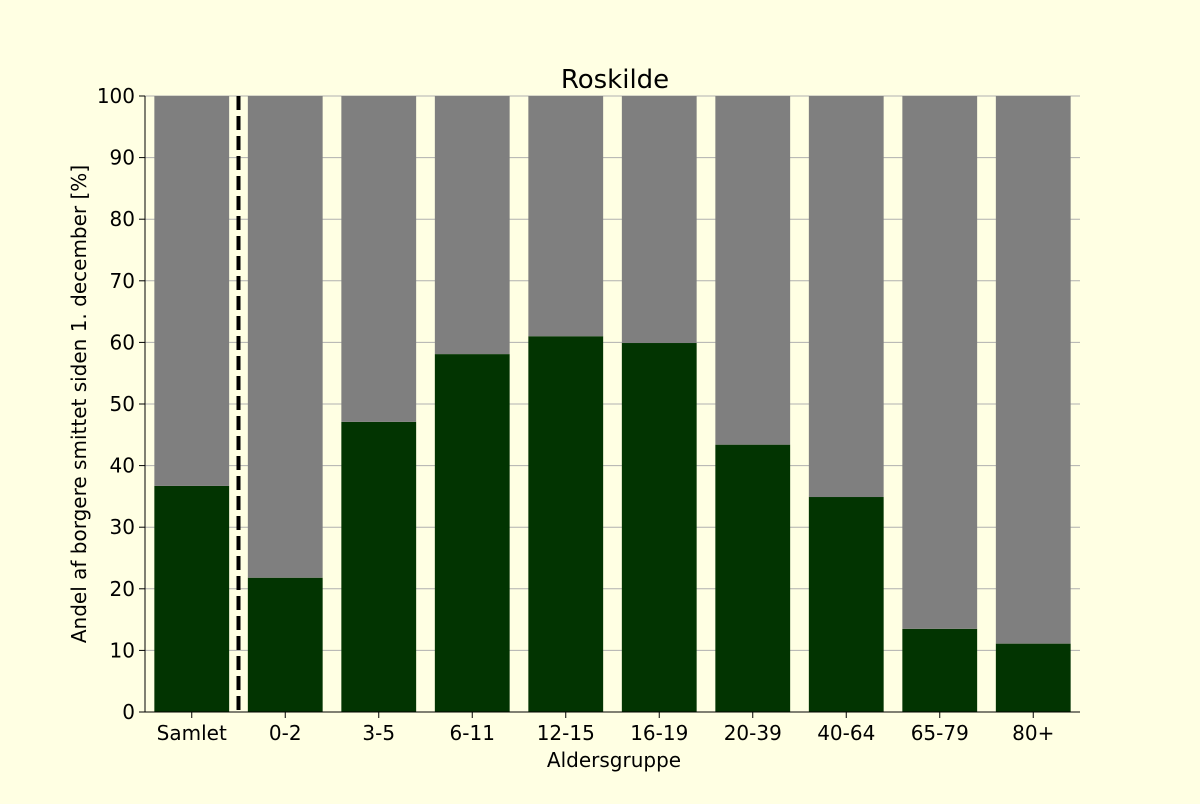  I want to click on x-tick-label: 0-2, so click(285, 733).